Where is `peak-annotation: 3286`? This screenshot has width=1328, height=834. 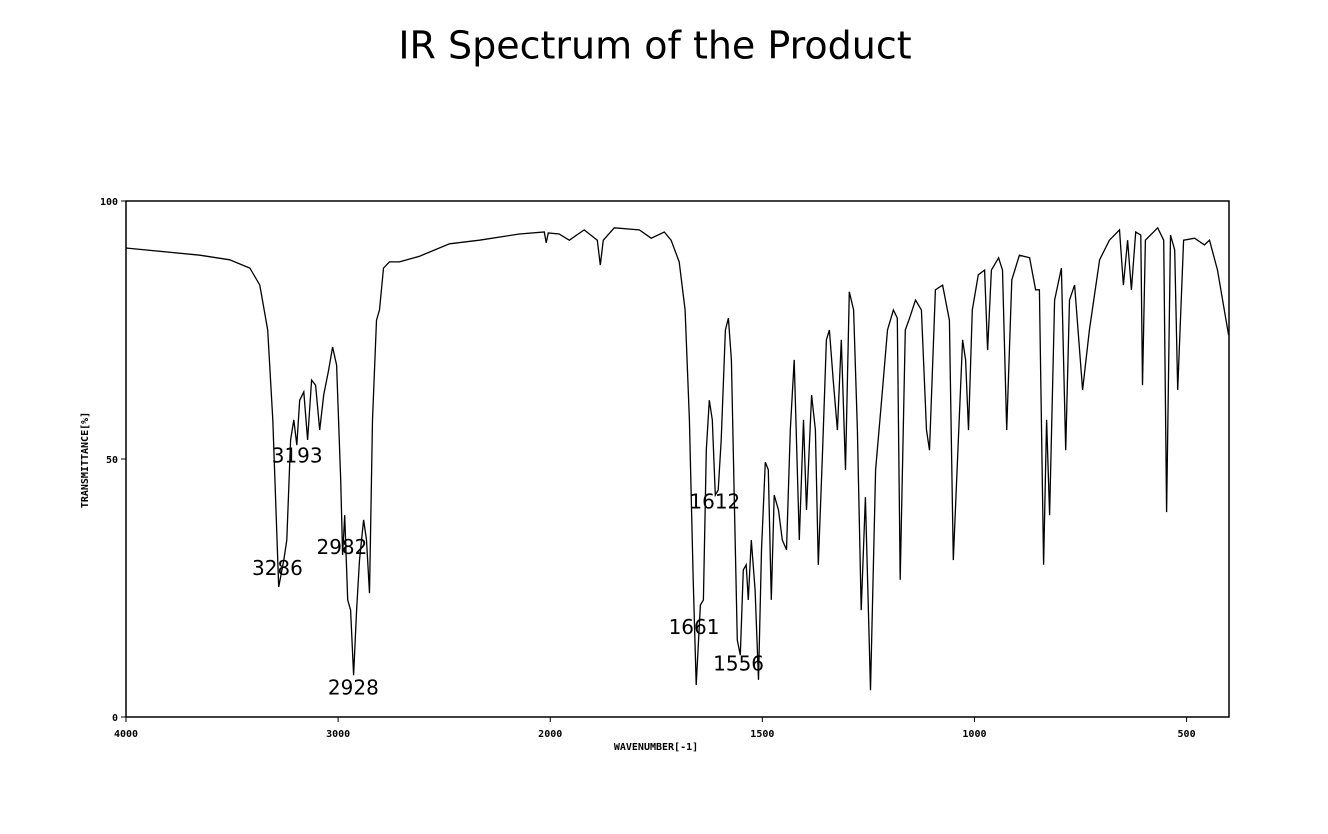
peak-annotation: 3286 is located at coordinates (277, 568).